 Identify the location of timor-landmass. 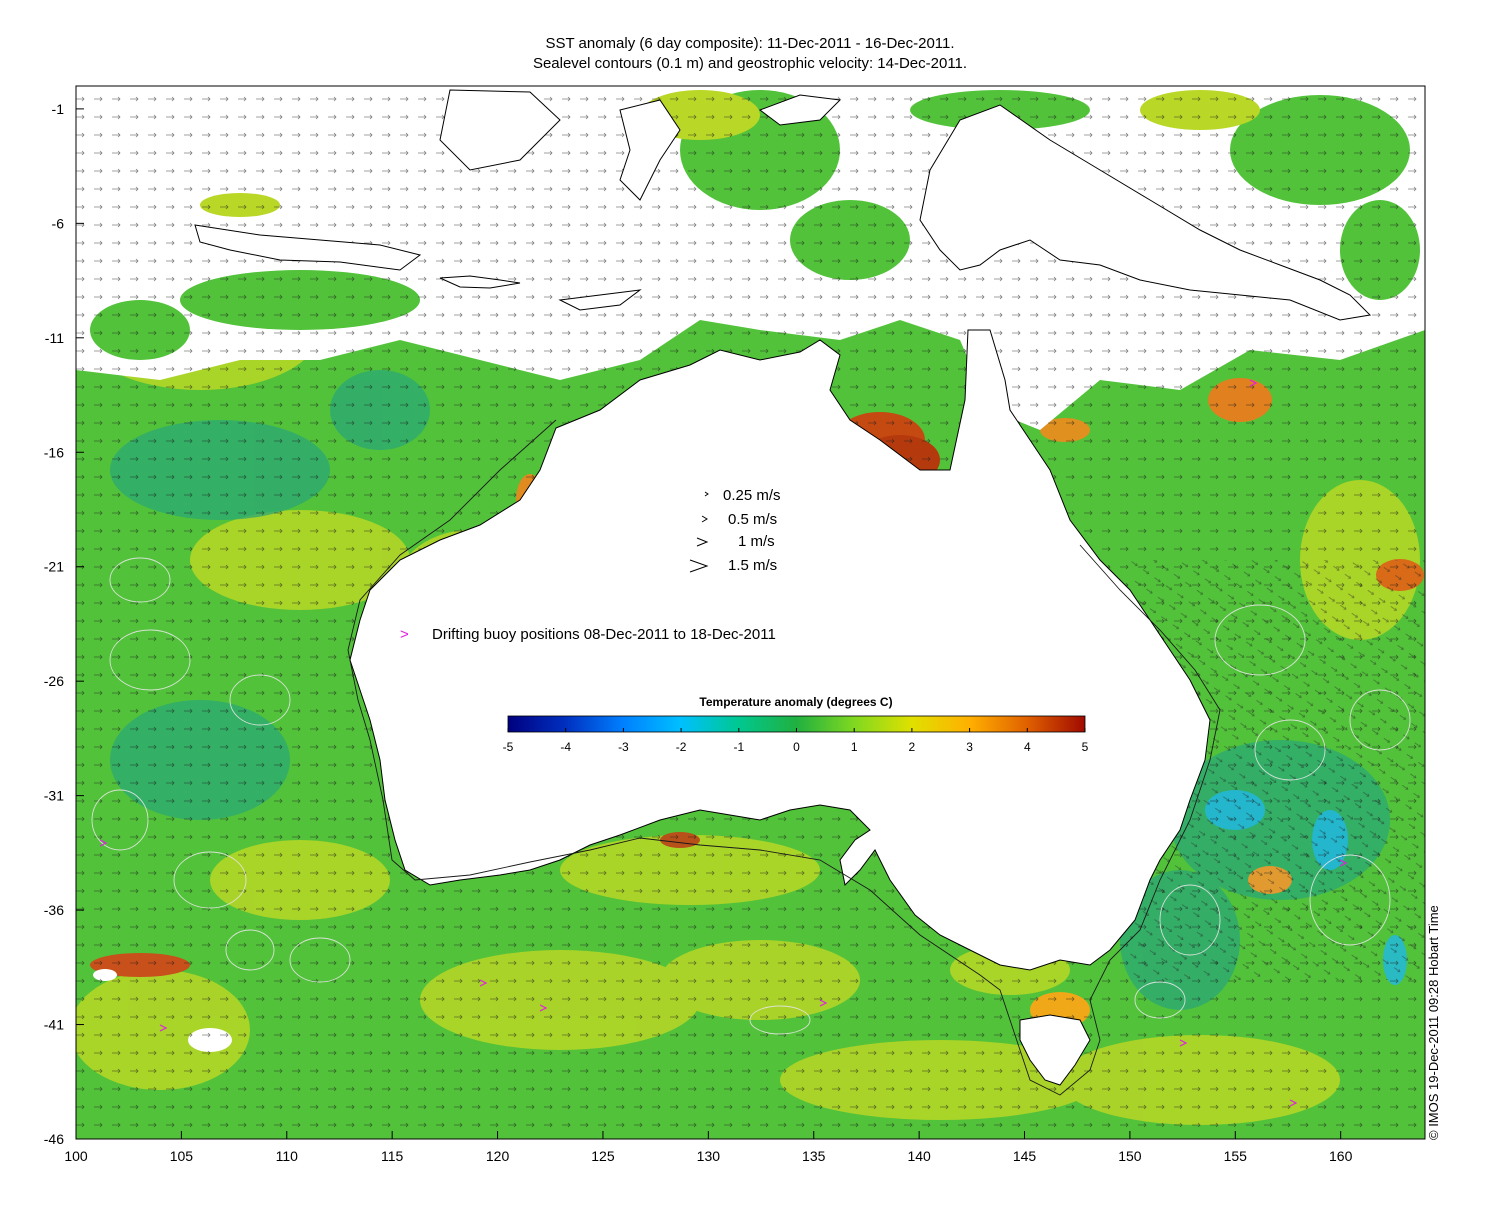
(600, 300).